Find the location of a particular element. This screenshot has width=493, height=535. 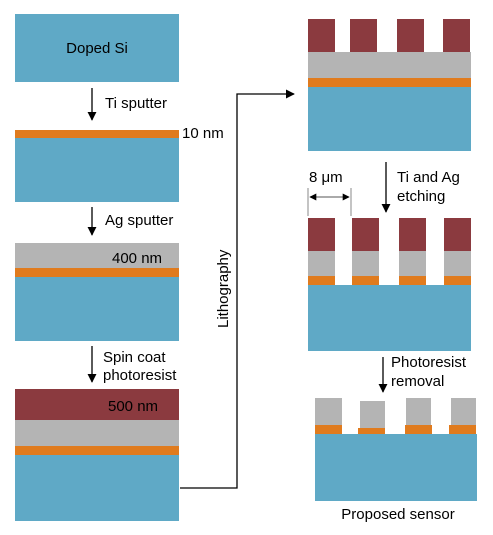

step-ti-layer: 10 nm is located at coordinates (119, 163).